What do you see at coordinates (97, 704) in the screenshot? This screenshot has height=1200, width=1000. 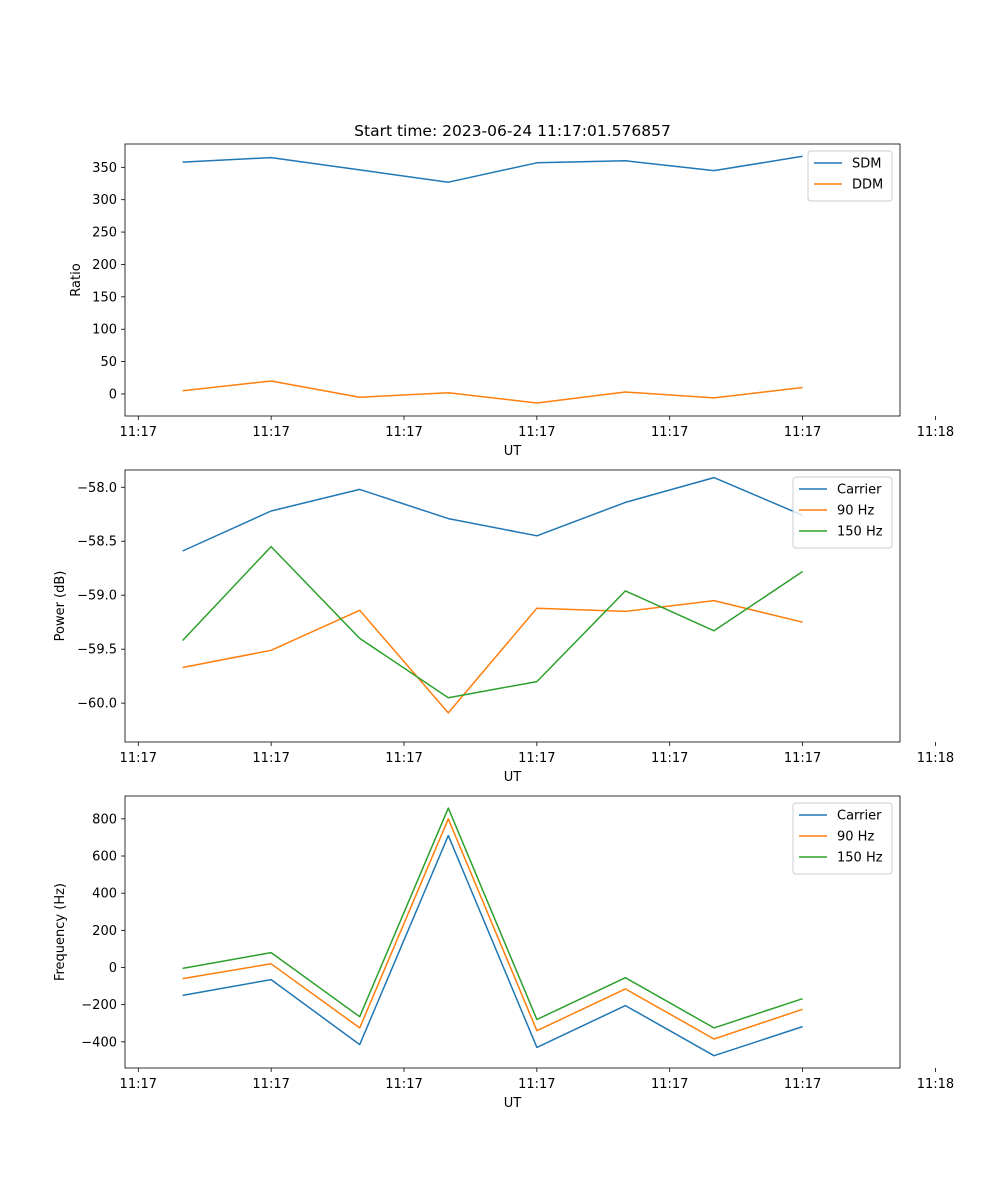 I see `y-tick-label: −60.0` at bounding box center [97, 704].